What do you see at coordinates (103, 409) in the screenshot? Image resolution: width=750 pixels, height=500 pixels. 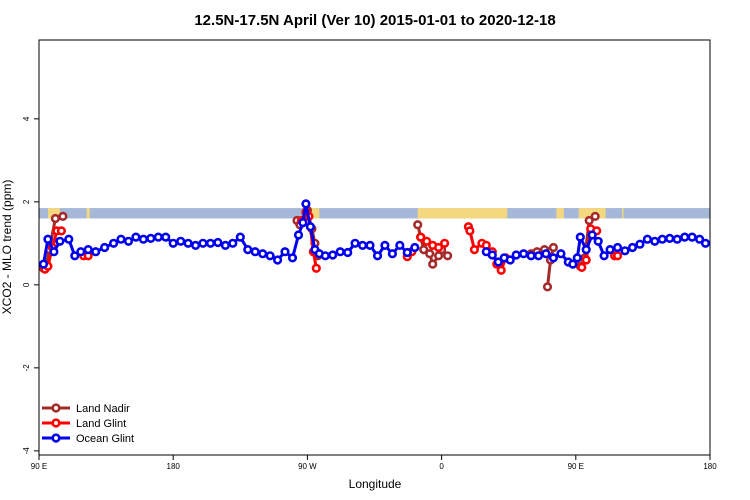 I see `legend-label-land-nadir: Land Nadir` at bounding box center [103, 409].